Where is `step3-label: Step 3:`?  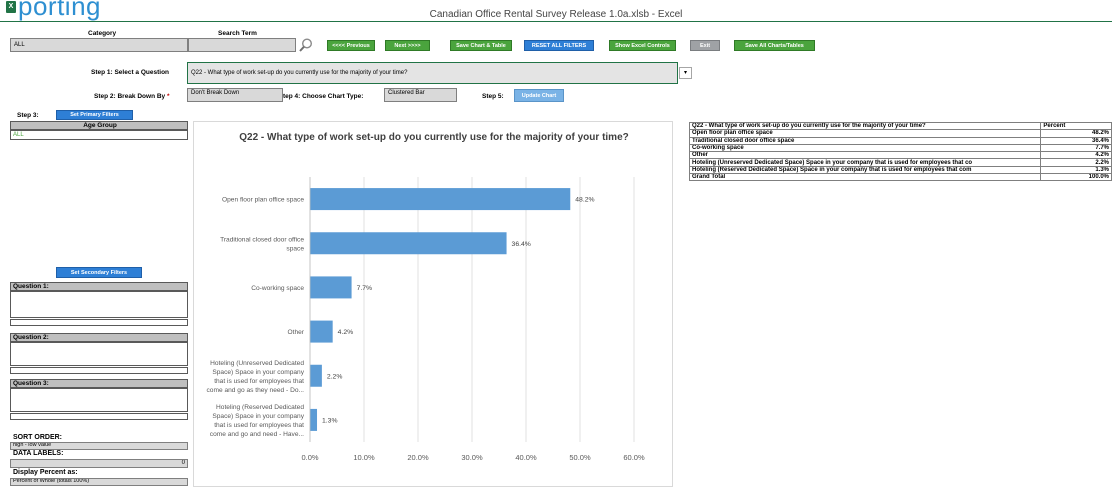 step3-label: Step 3: is located at coordinates (28, 115).